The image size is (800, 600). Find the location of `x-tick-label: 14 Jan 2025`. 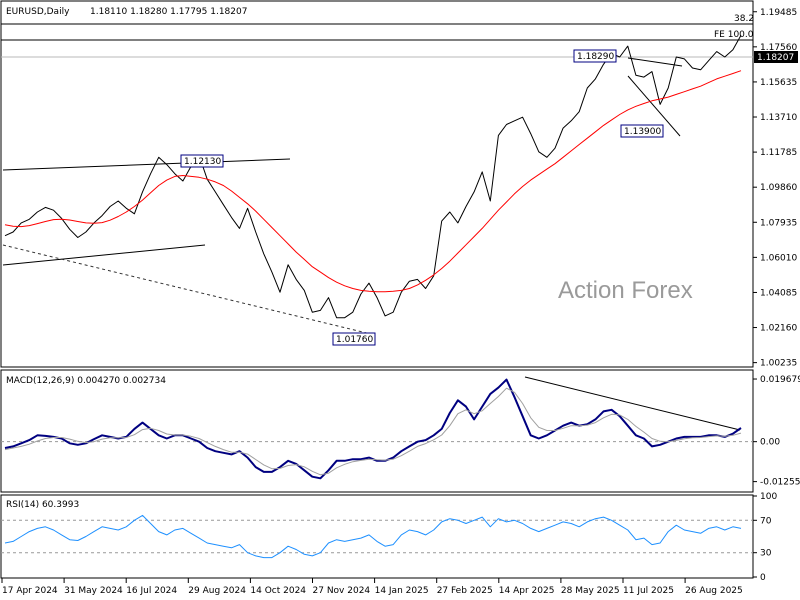

x-tick-label: 14 Jan 2025 is located at coordinates (402, 591).